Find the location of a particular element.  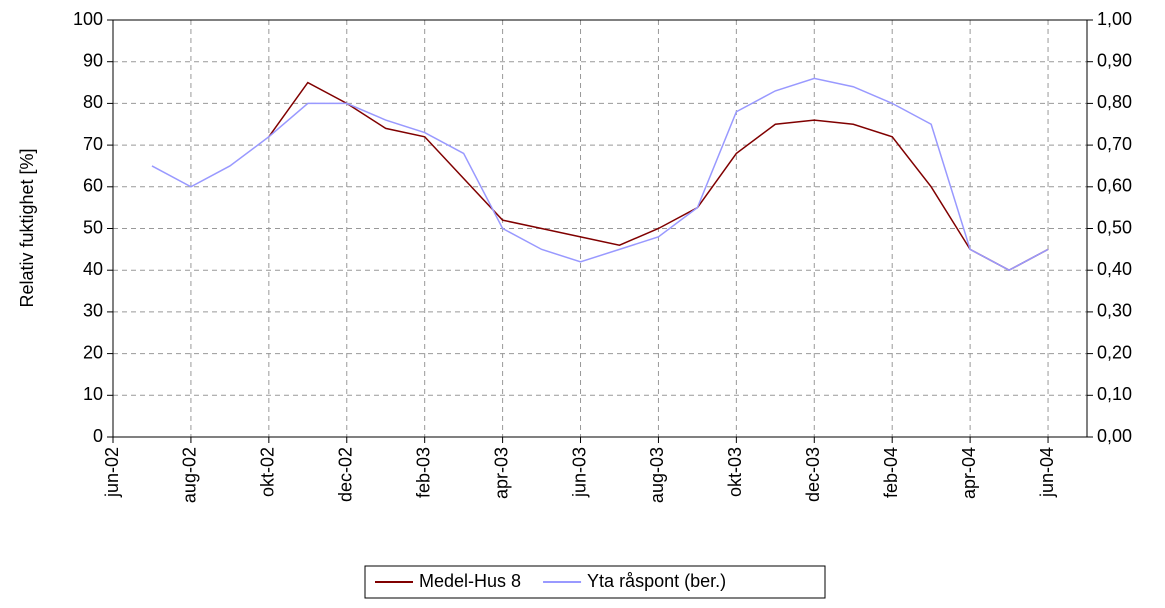

x-tick-label: jun-04 is located at coordinates (1047, 472).